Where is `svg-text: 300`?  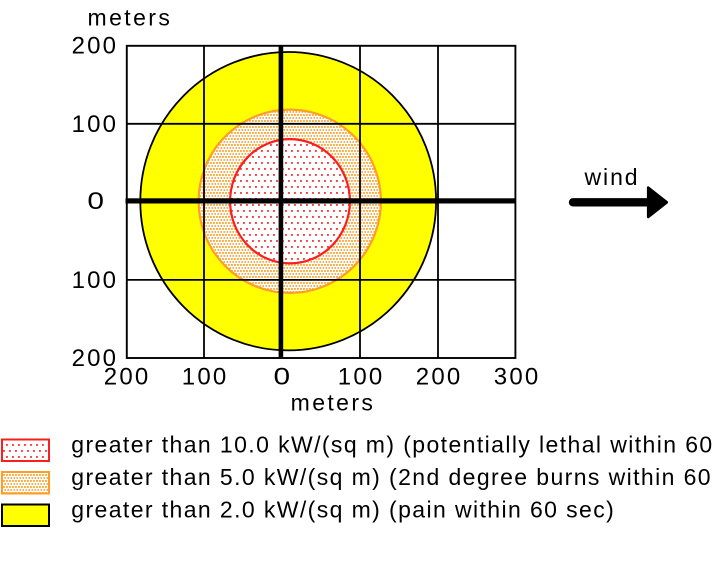 svg-text: 300 is located at coordinates (517, 377).